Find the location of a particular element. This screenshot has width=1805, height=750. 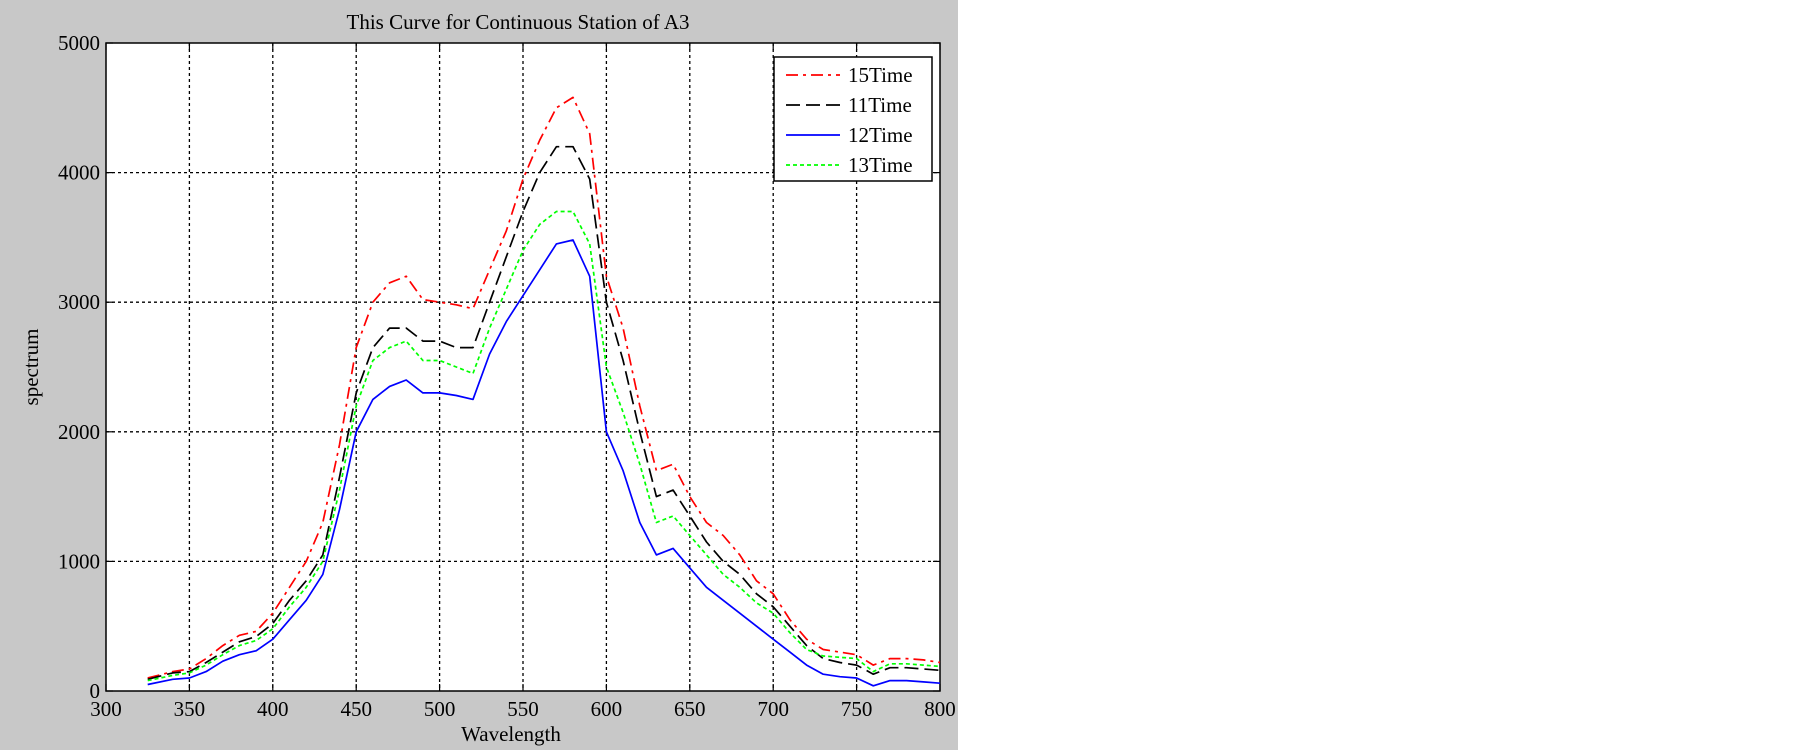

x-tick-label: 300 is located at coordinates (106, 709).